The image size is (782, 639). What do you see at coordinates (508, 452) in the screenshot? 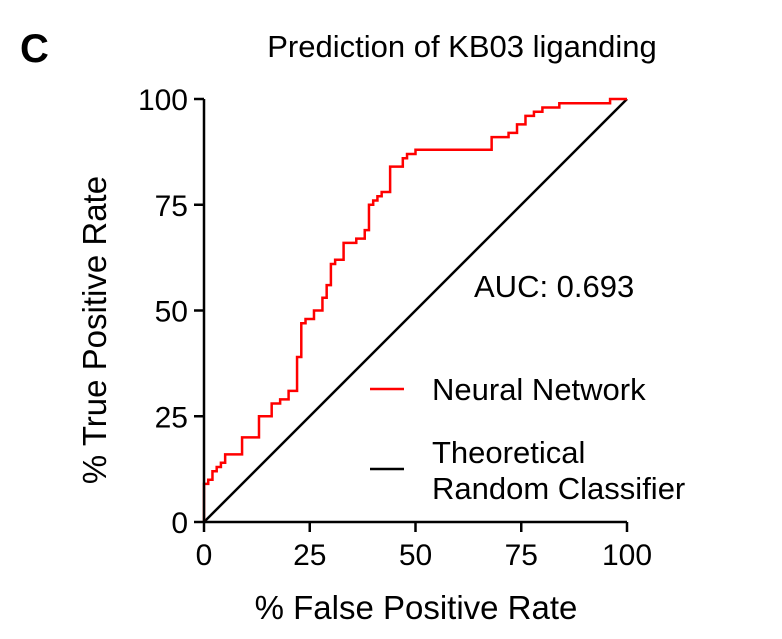
I see `legend-label-random-classifier-line1: Theoretical` at bounding box center [508, 452].